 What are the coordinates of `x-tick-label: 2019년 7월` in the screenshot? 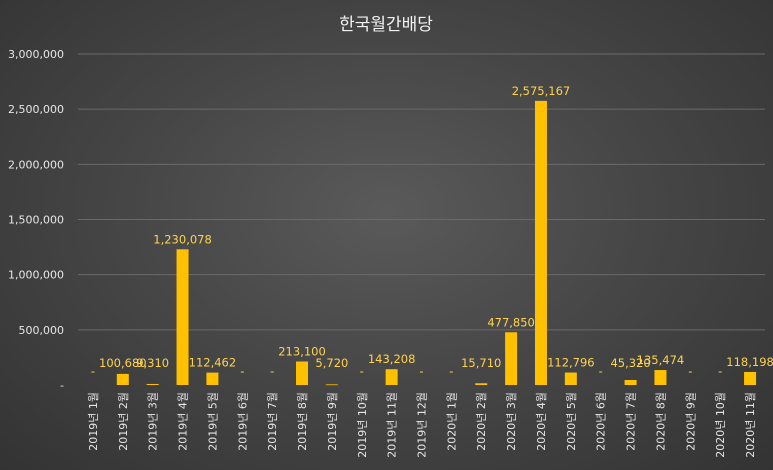 It's located at (272, 421).